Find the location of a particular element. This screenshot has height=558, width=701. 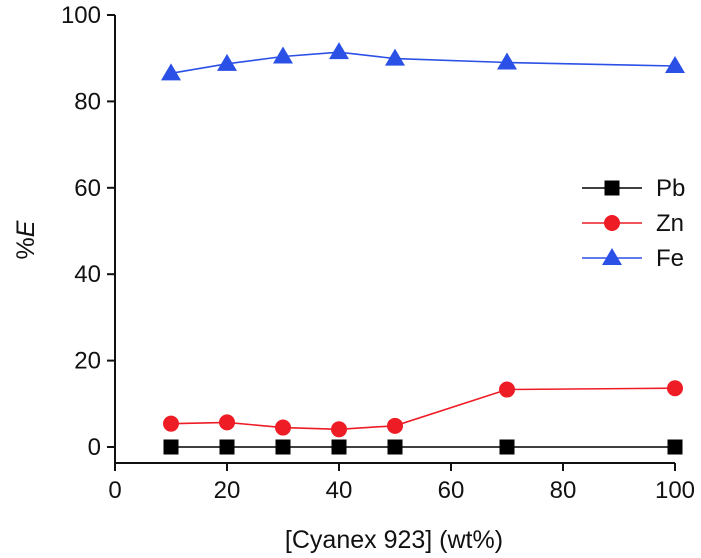

y-axis-label: %E is located at coordinates (26, 239).